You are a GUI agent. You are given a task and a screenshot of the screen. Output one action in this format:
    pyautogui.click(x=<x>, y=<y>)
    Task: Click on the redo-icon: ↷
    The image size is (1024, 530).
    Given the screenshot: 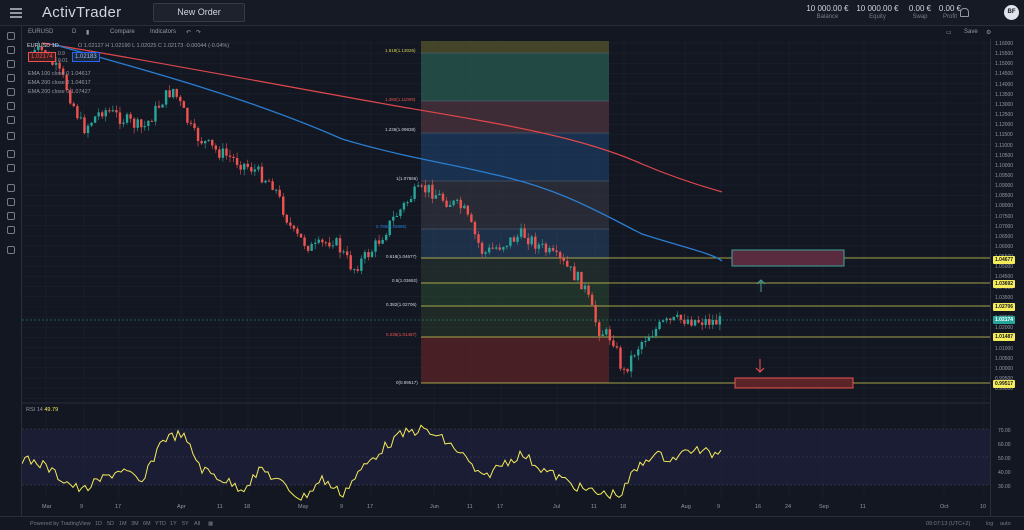 What is the action you would take?
    pyautogui.click(x=199, y=33)
    